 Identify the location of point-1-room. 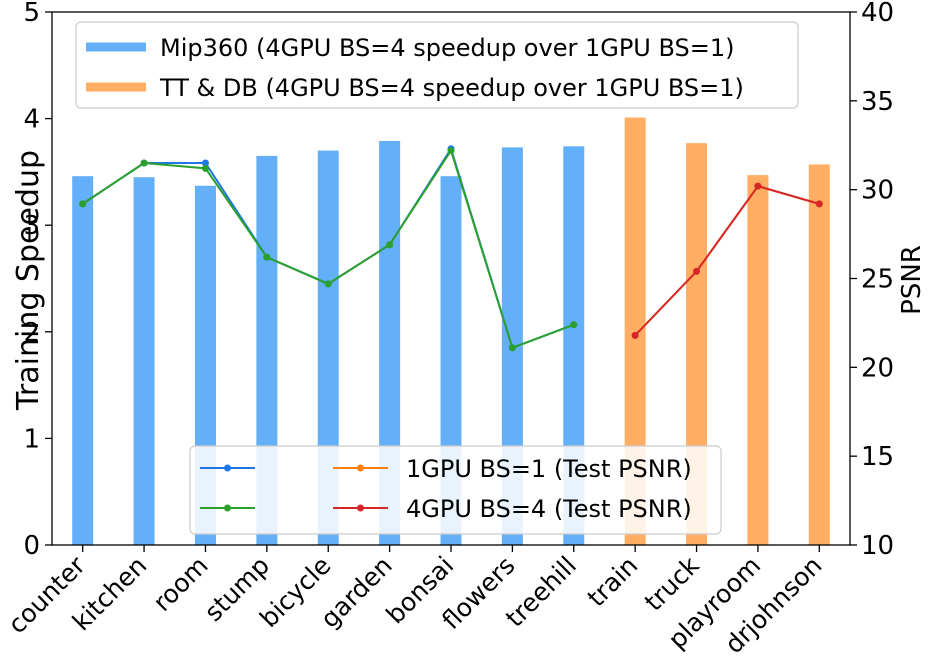
(205, 168).